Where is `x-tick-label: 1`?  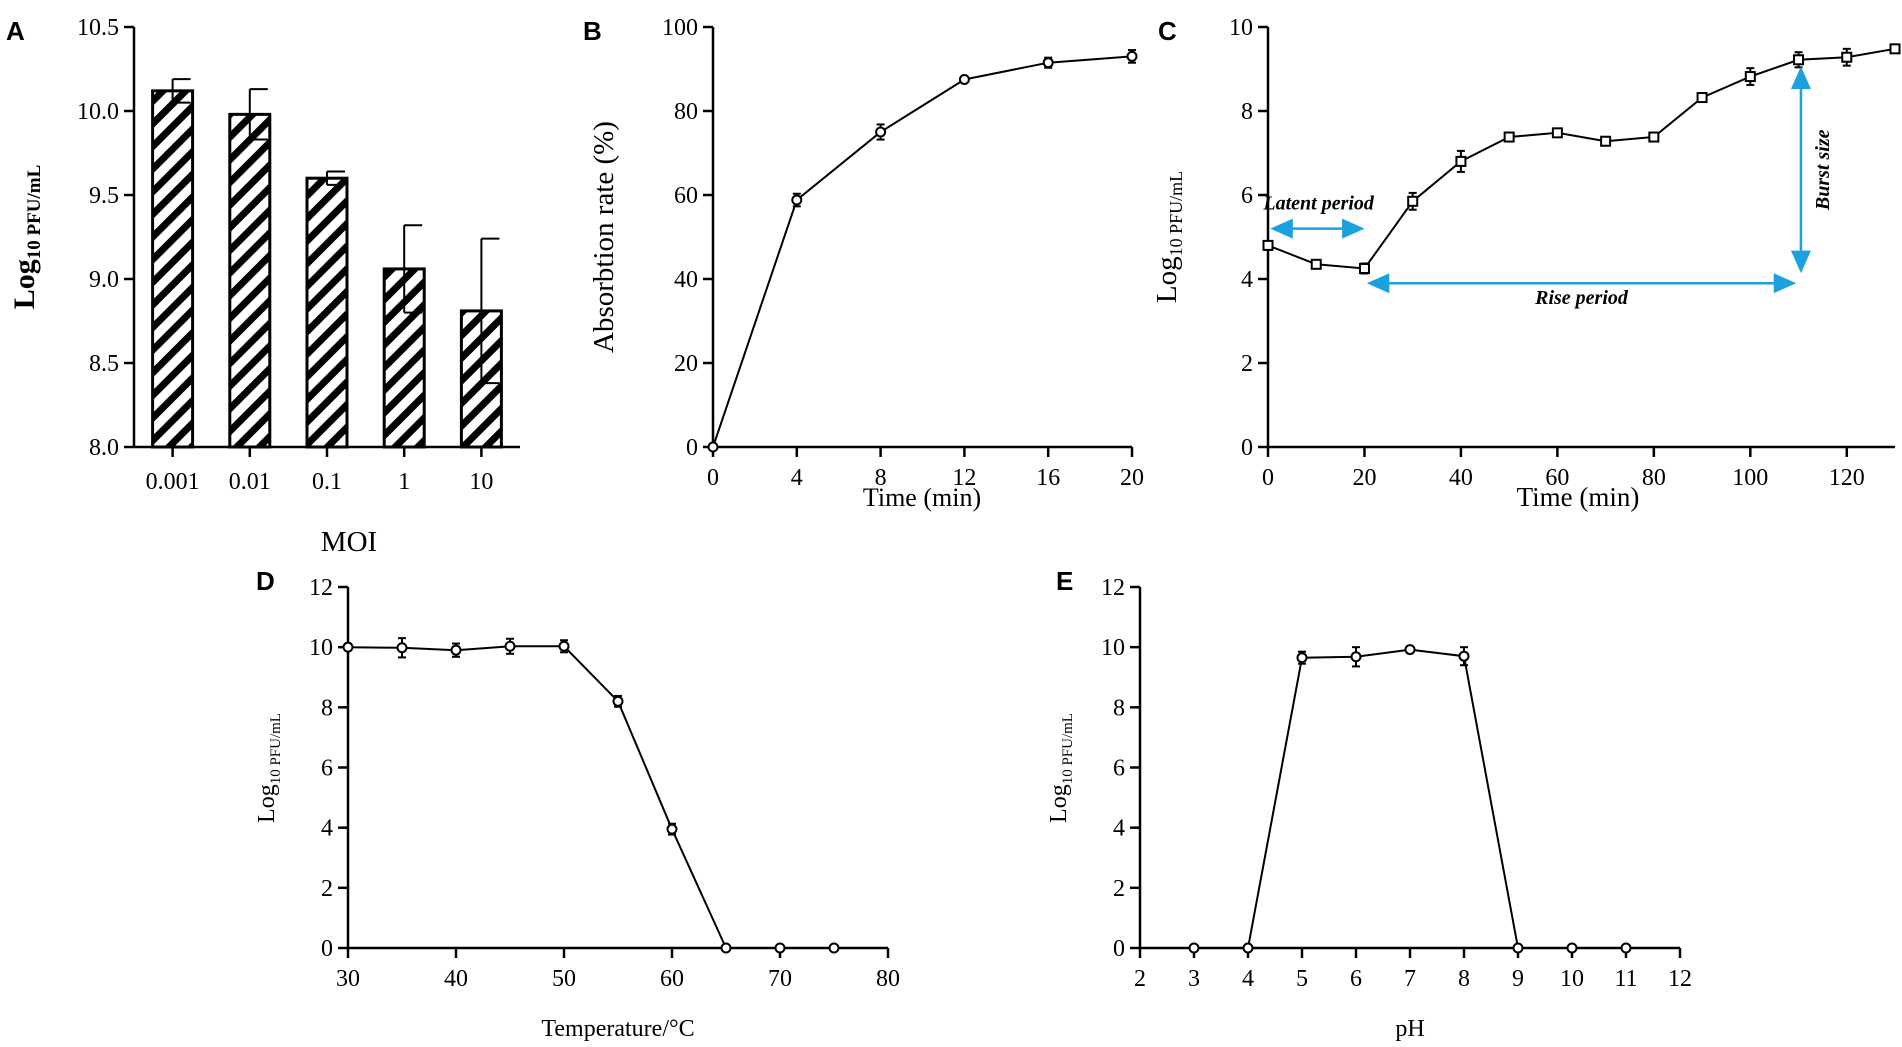 x-tick-label: 1 is located at coordinates (404, 482).